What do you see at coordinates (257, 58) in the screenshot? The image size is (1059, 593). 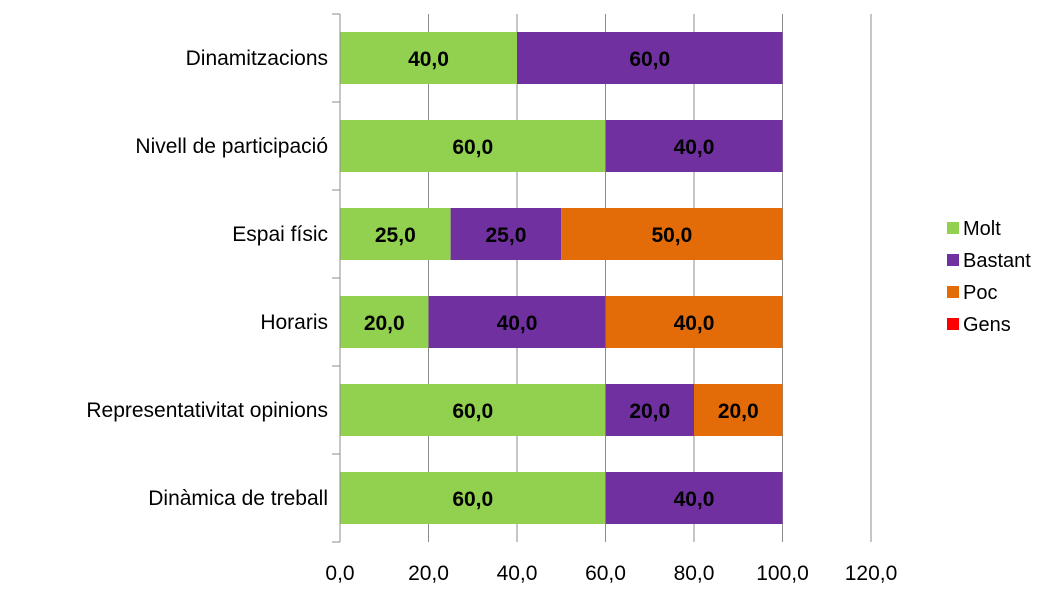 I see `category-label: Dinamitzacions` at bounding box center [257, 58].